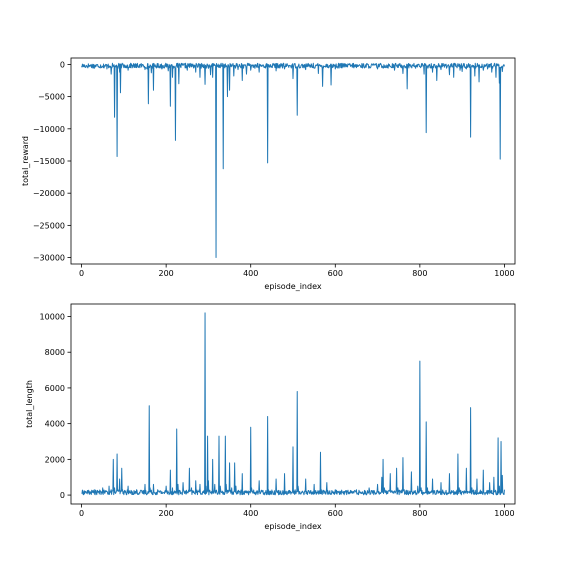 Image resolution: width=565 pixels, height=561 pixels. What do you see at coordinates (504, 273) in the screenshot?
I see `reward-x-tick-label: 1000` at bounding box center [504, 273].